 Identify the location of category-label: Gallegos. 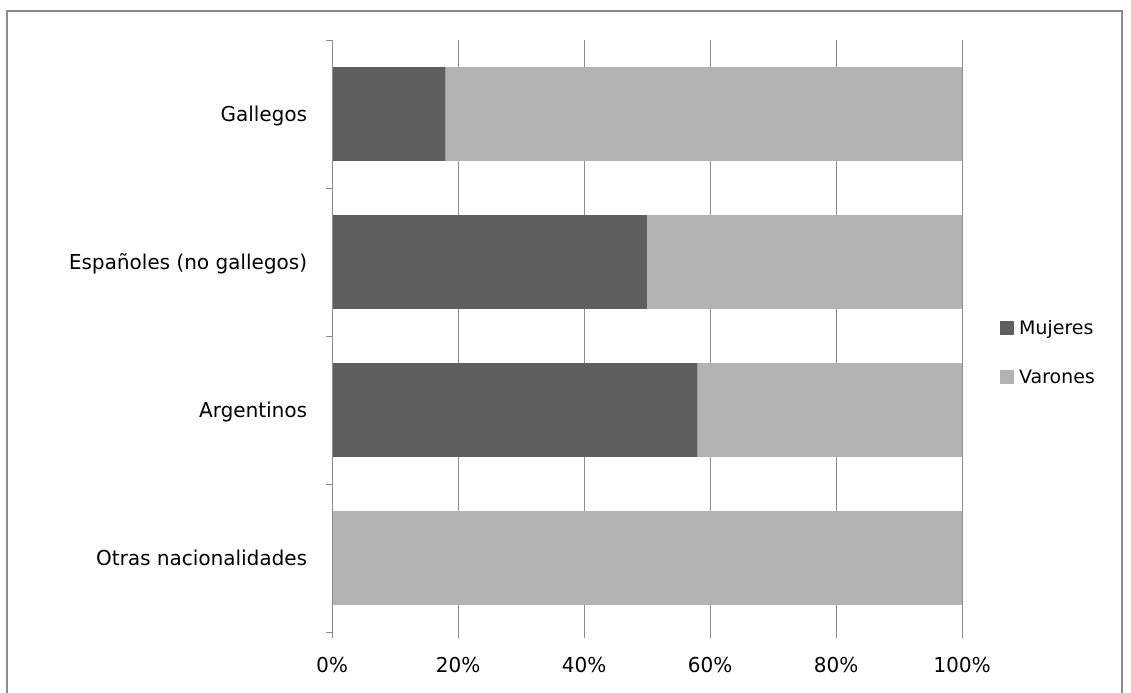
(263, 114).